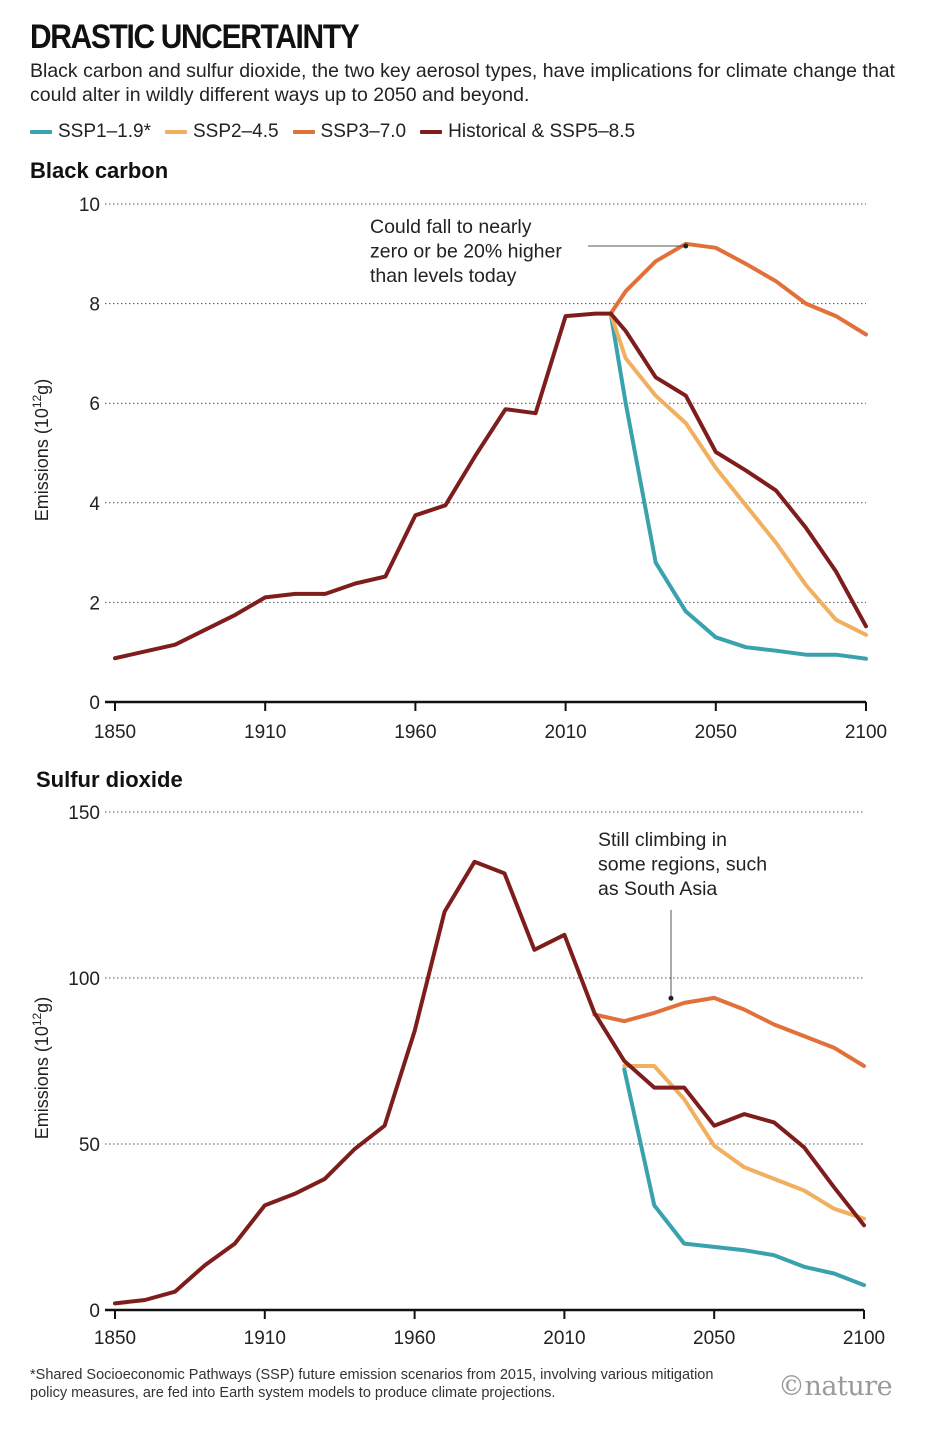  What do you see at coordinates (175, 132) in the screenshot?
I see `legend-swatch-ssp2` at bounding box center [175, 132].